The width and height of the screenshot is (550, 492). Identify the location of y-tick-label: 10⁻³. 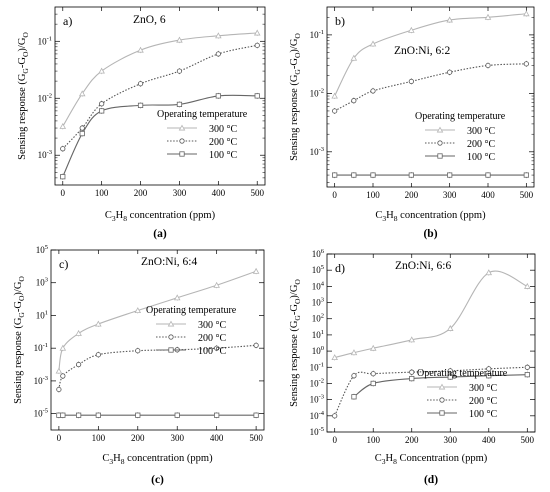
(45, 154).